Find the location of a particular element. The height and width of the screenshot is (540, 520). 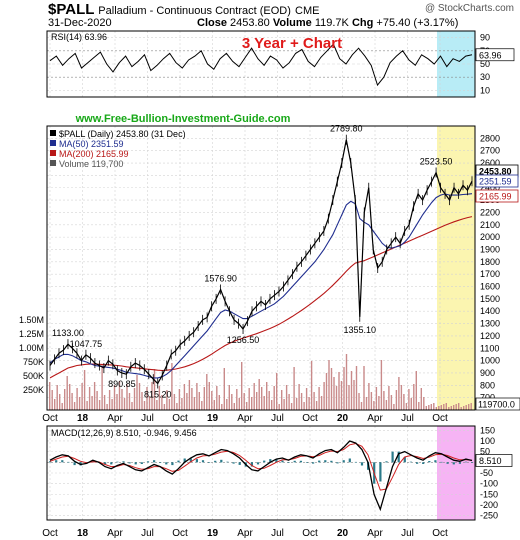

price-value-tag-box is located at coordinates (497, 181).